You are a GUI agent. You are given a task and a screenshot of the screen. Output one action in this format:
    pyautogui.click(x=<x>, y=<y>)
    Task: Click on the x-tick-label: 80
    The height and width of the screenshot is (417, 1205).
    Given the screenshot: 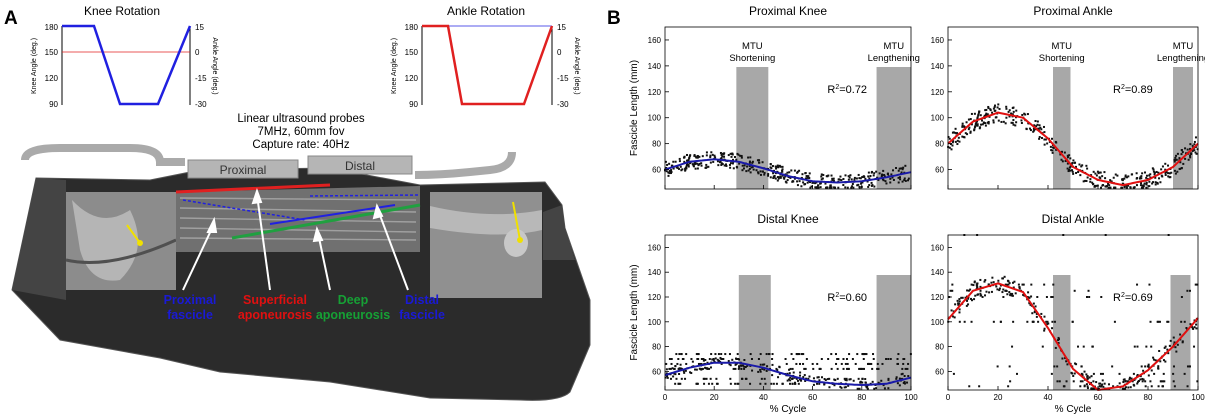 What is the action you would take?
    pyautogui.click(x=1148, y=397)
    